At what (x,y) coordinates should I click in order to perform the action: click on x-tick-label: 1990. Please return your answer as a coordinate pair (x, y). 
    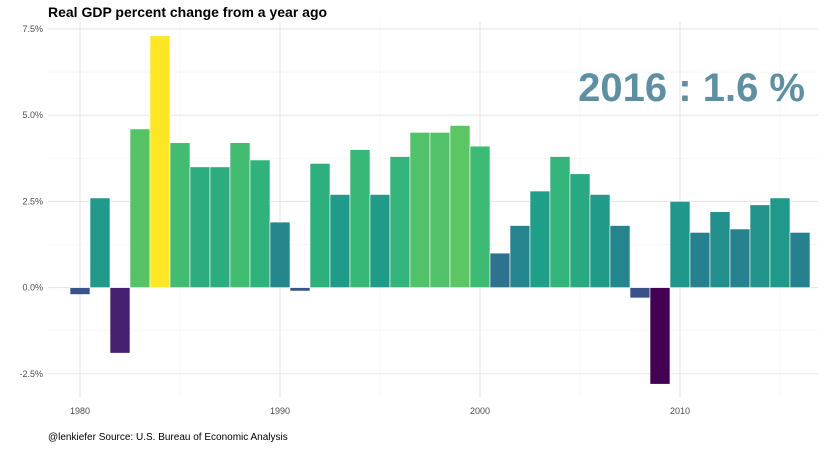
    Looking at the image, I should click on (280, 411).